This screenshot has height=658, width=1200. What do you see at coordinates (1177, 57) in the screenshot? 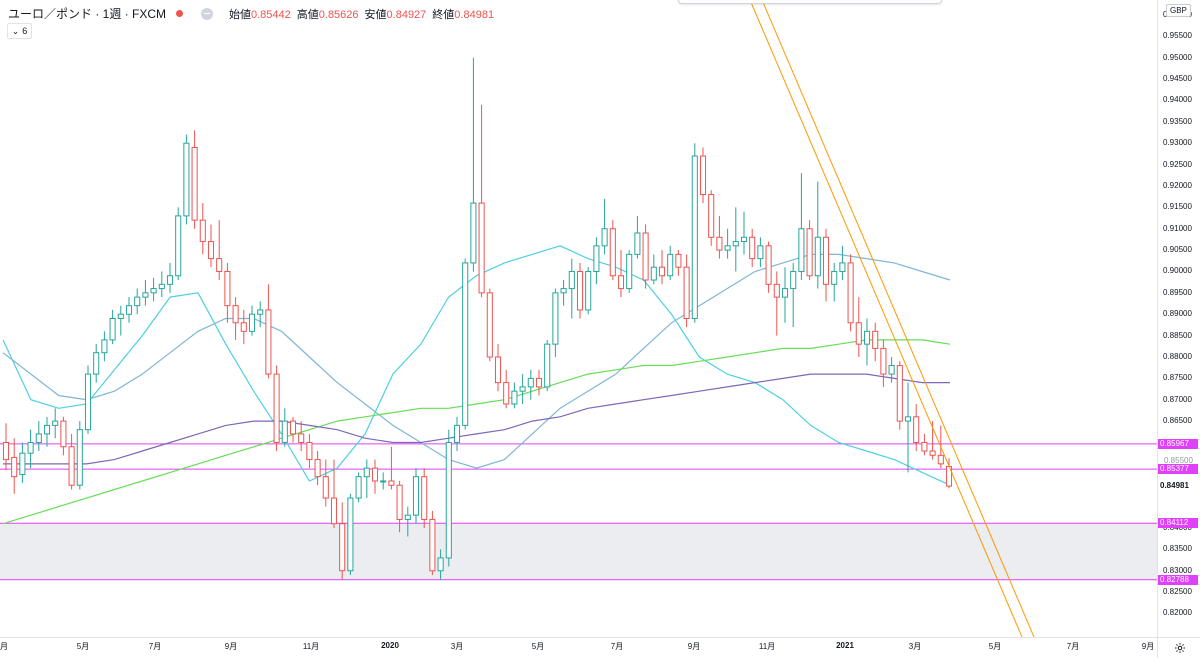
I see `price-tick-label: 0.95000` at bounding box center [1177, 57].